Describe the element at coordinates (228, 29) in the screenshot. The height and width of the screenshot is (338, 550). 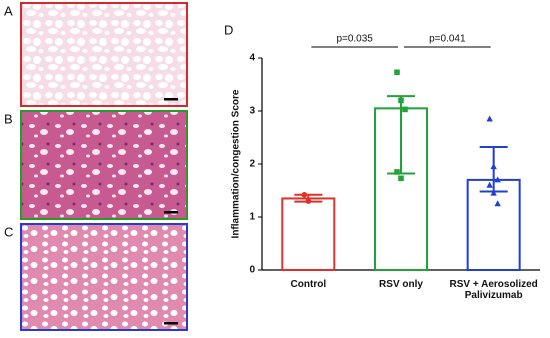
I see `panel-label: D` at that location.